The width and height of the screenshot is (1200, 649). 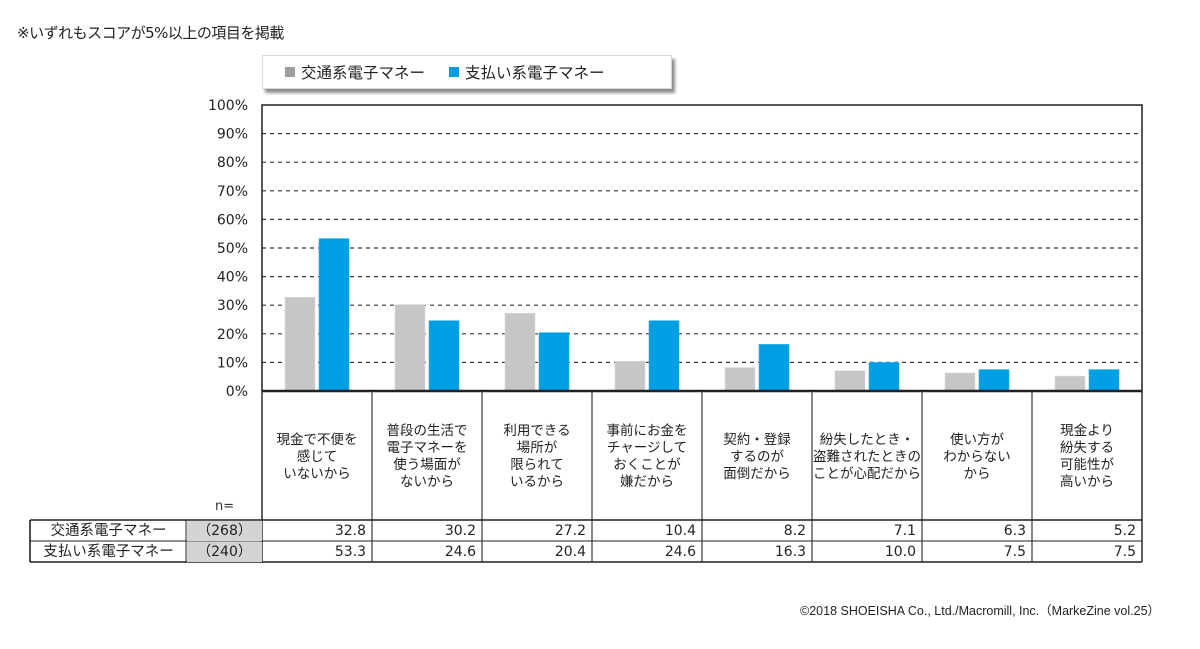 I want to click on chart-note: ※いずれもスコアが5%以上の項目を掲載, so click(x=150, y=33).